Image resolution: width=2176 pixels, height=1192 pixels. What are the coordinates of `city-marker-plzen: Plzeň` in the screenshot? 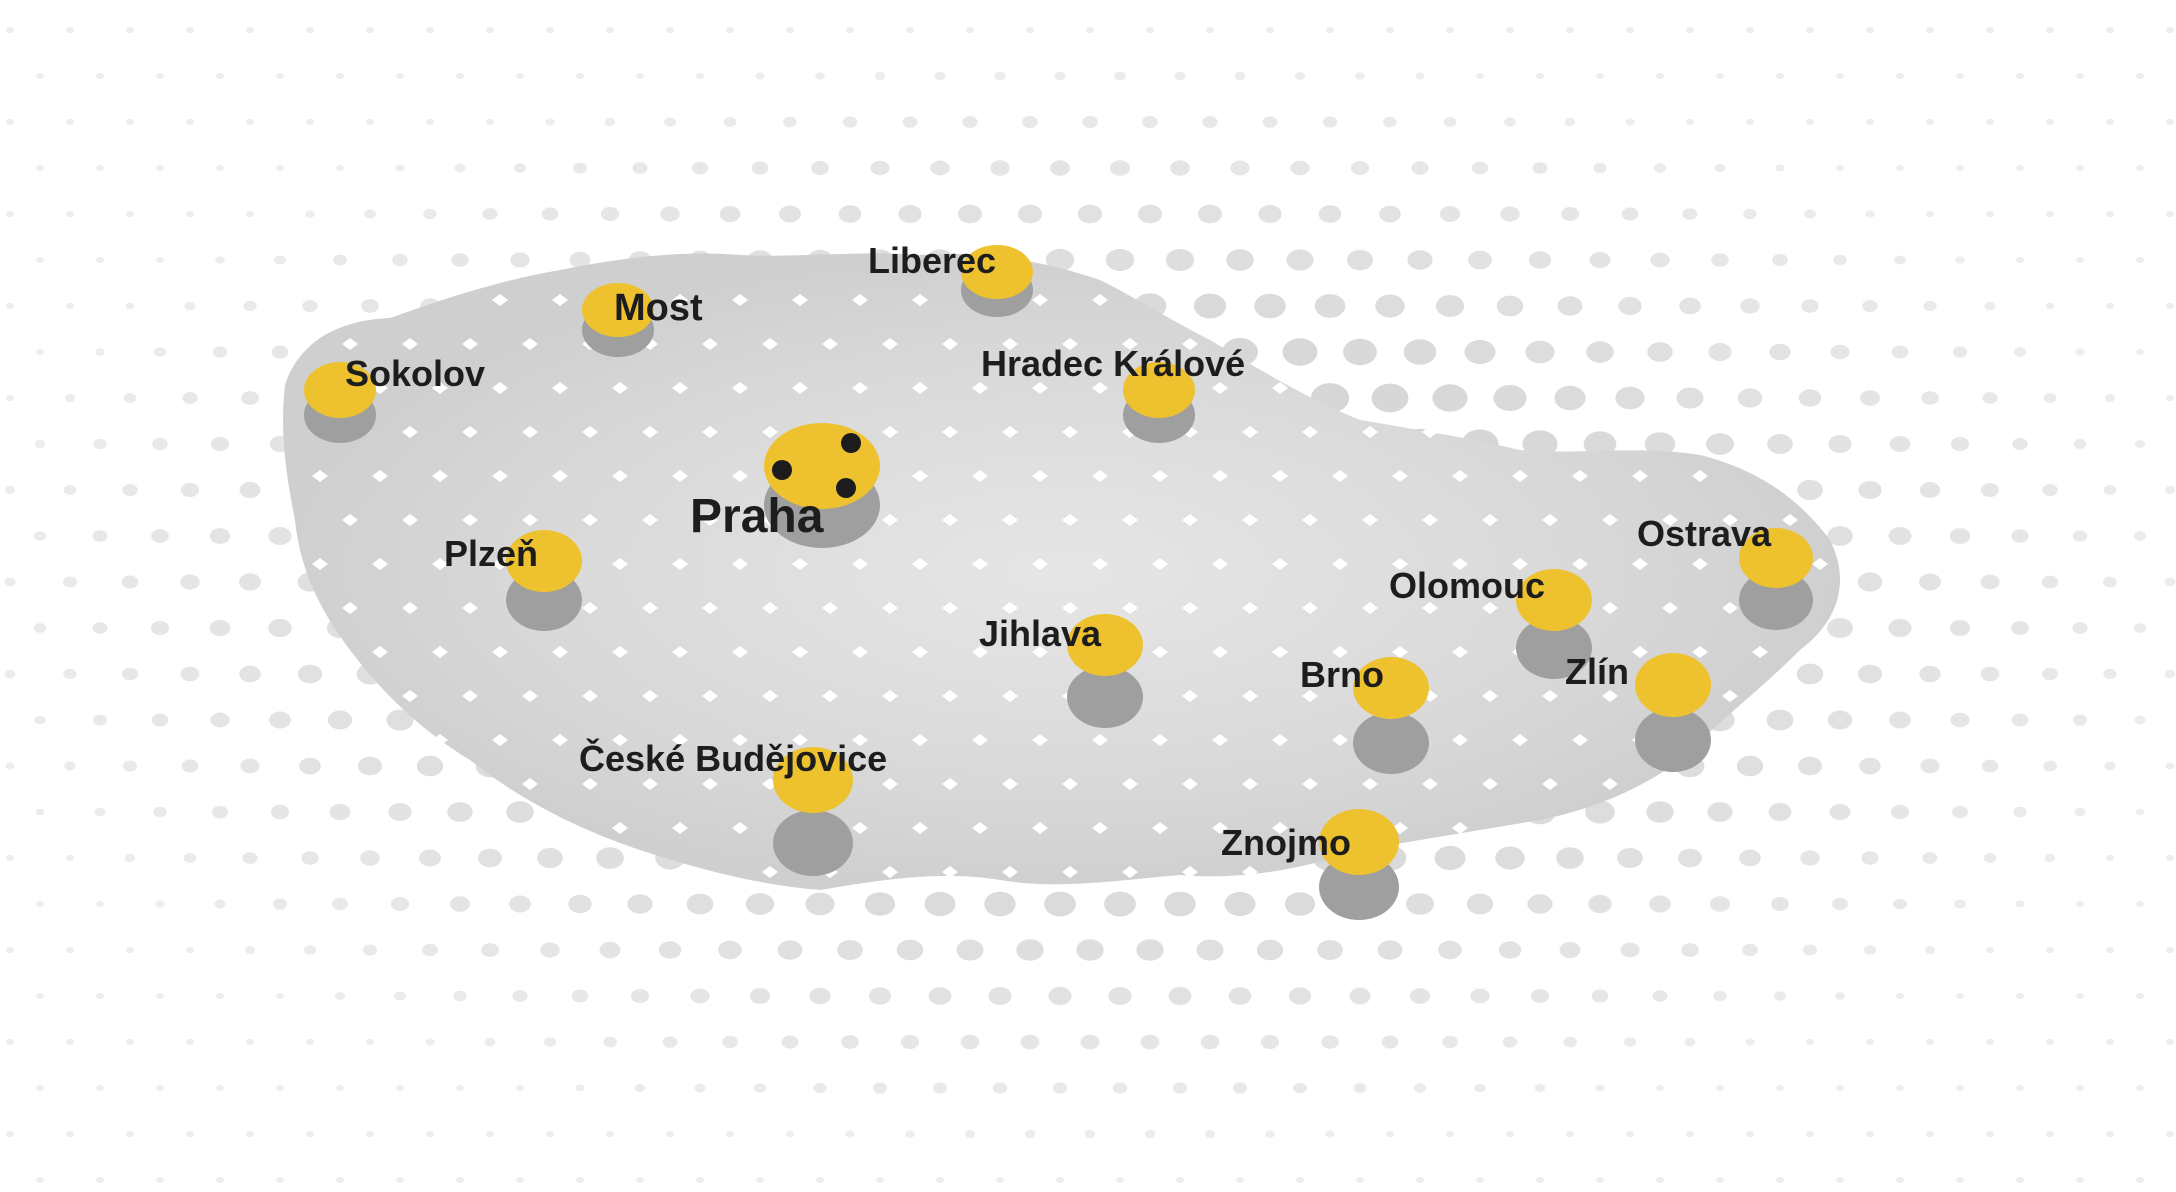 It's located at (513, 580).